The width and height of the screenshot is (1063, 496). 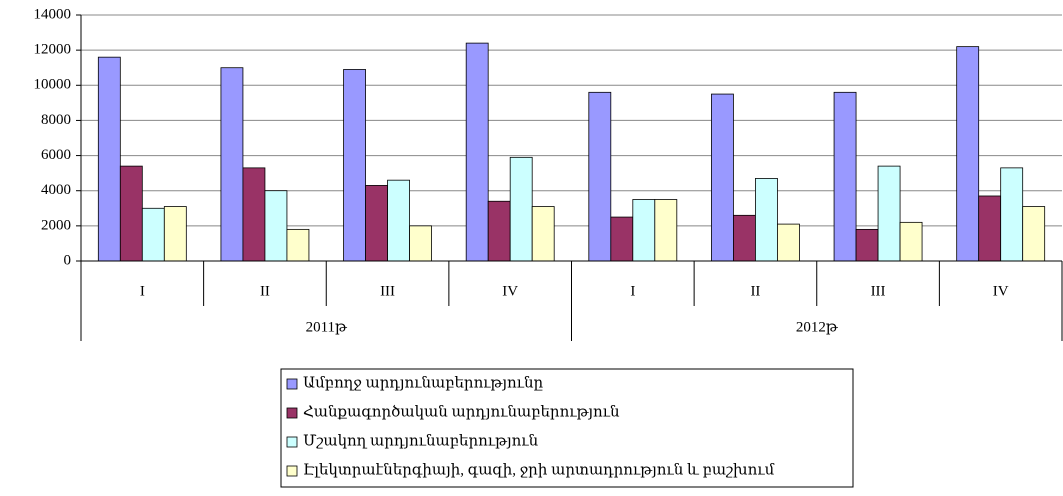 What do you see at coordinates (56, 190) in the screenshot?
I see `y-tick-label: 4000` at bounding box center [56, 190].